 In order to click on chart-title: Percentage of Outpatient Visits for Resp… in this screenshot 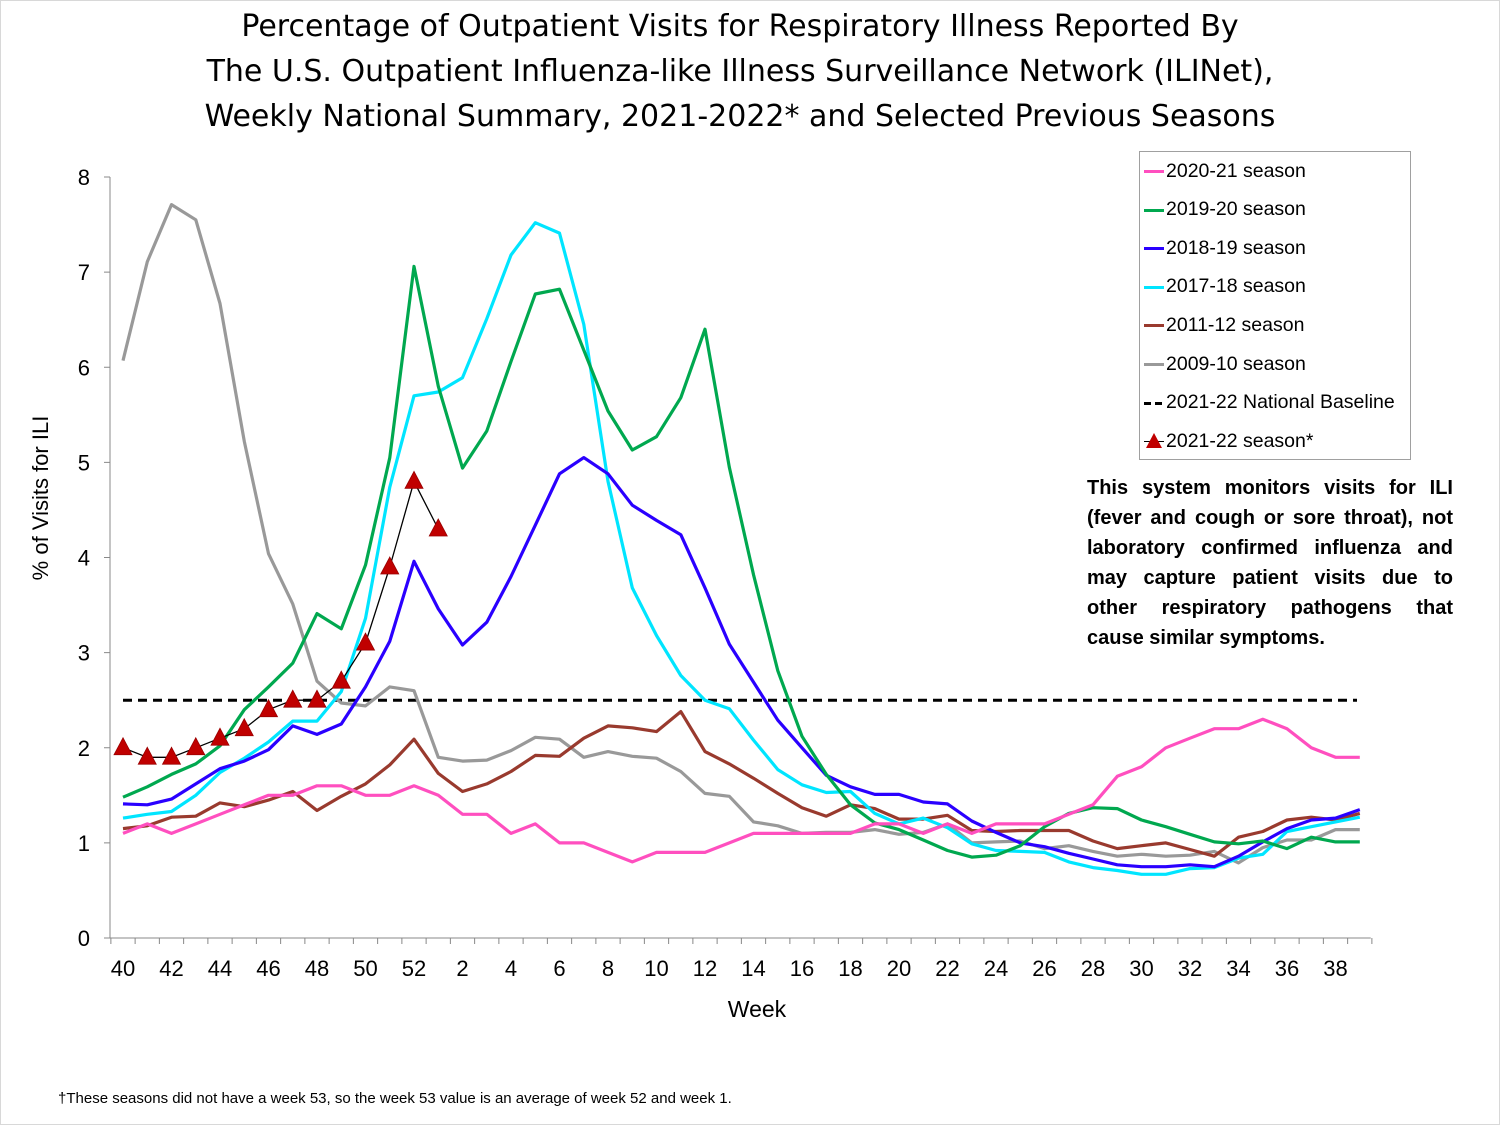, I will do `click(740, 71)`.